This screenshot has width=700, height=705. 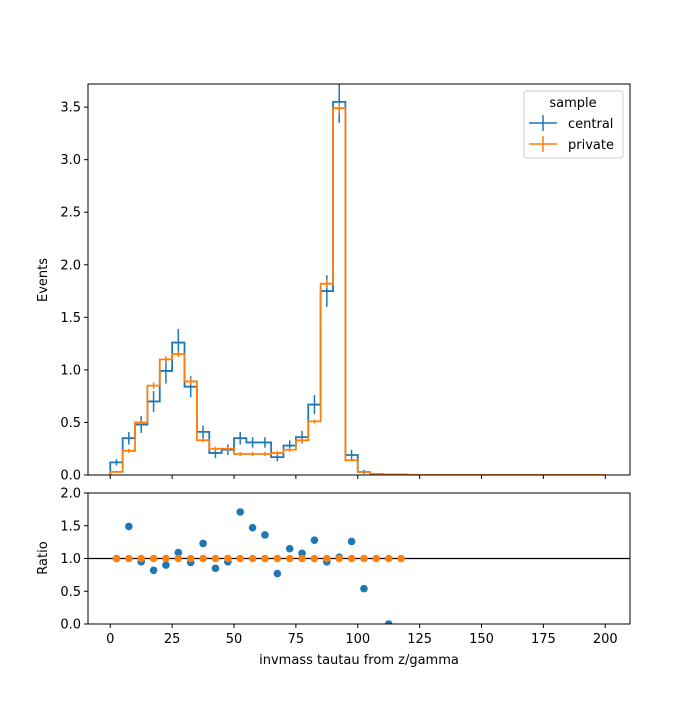 What do you see at coordinates (70, 476) in the screenshot?
I see `main-y-tick-label: 0.0` at bounding box center [70, 476].